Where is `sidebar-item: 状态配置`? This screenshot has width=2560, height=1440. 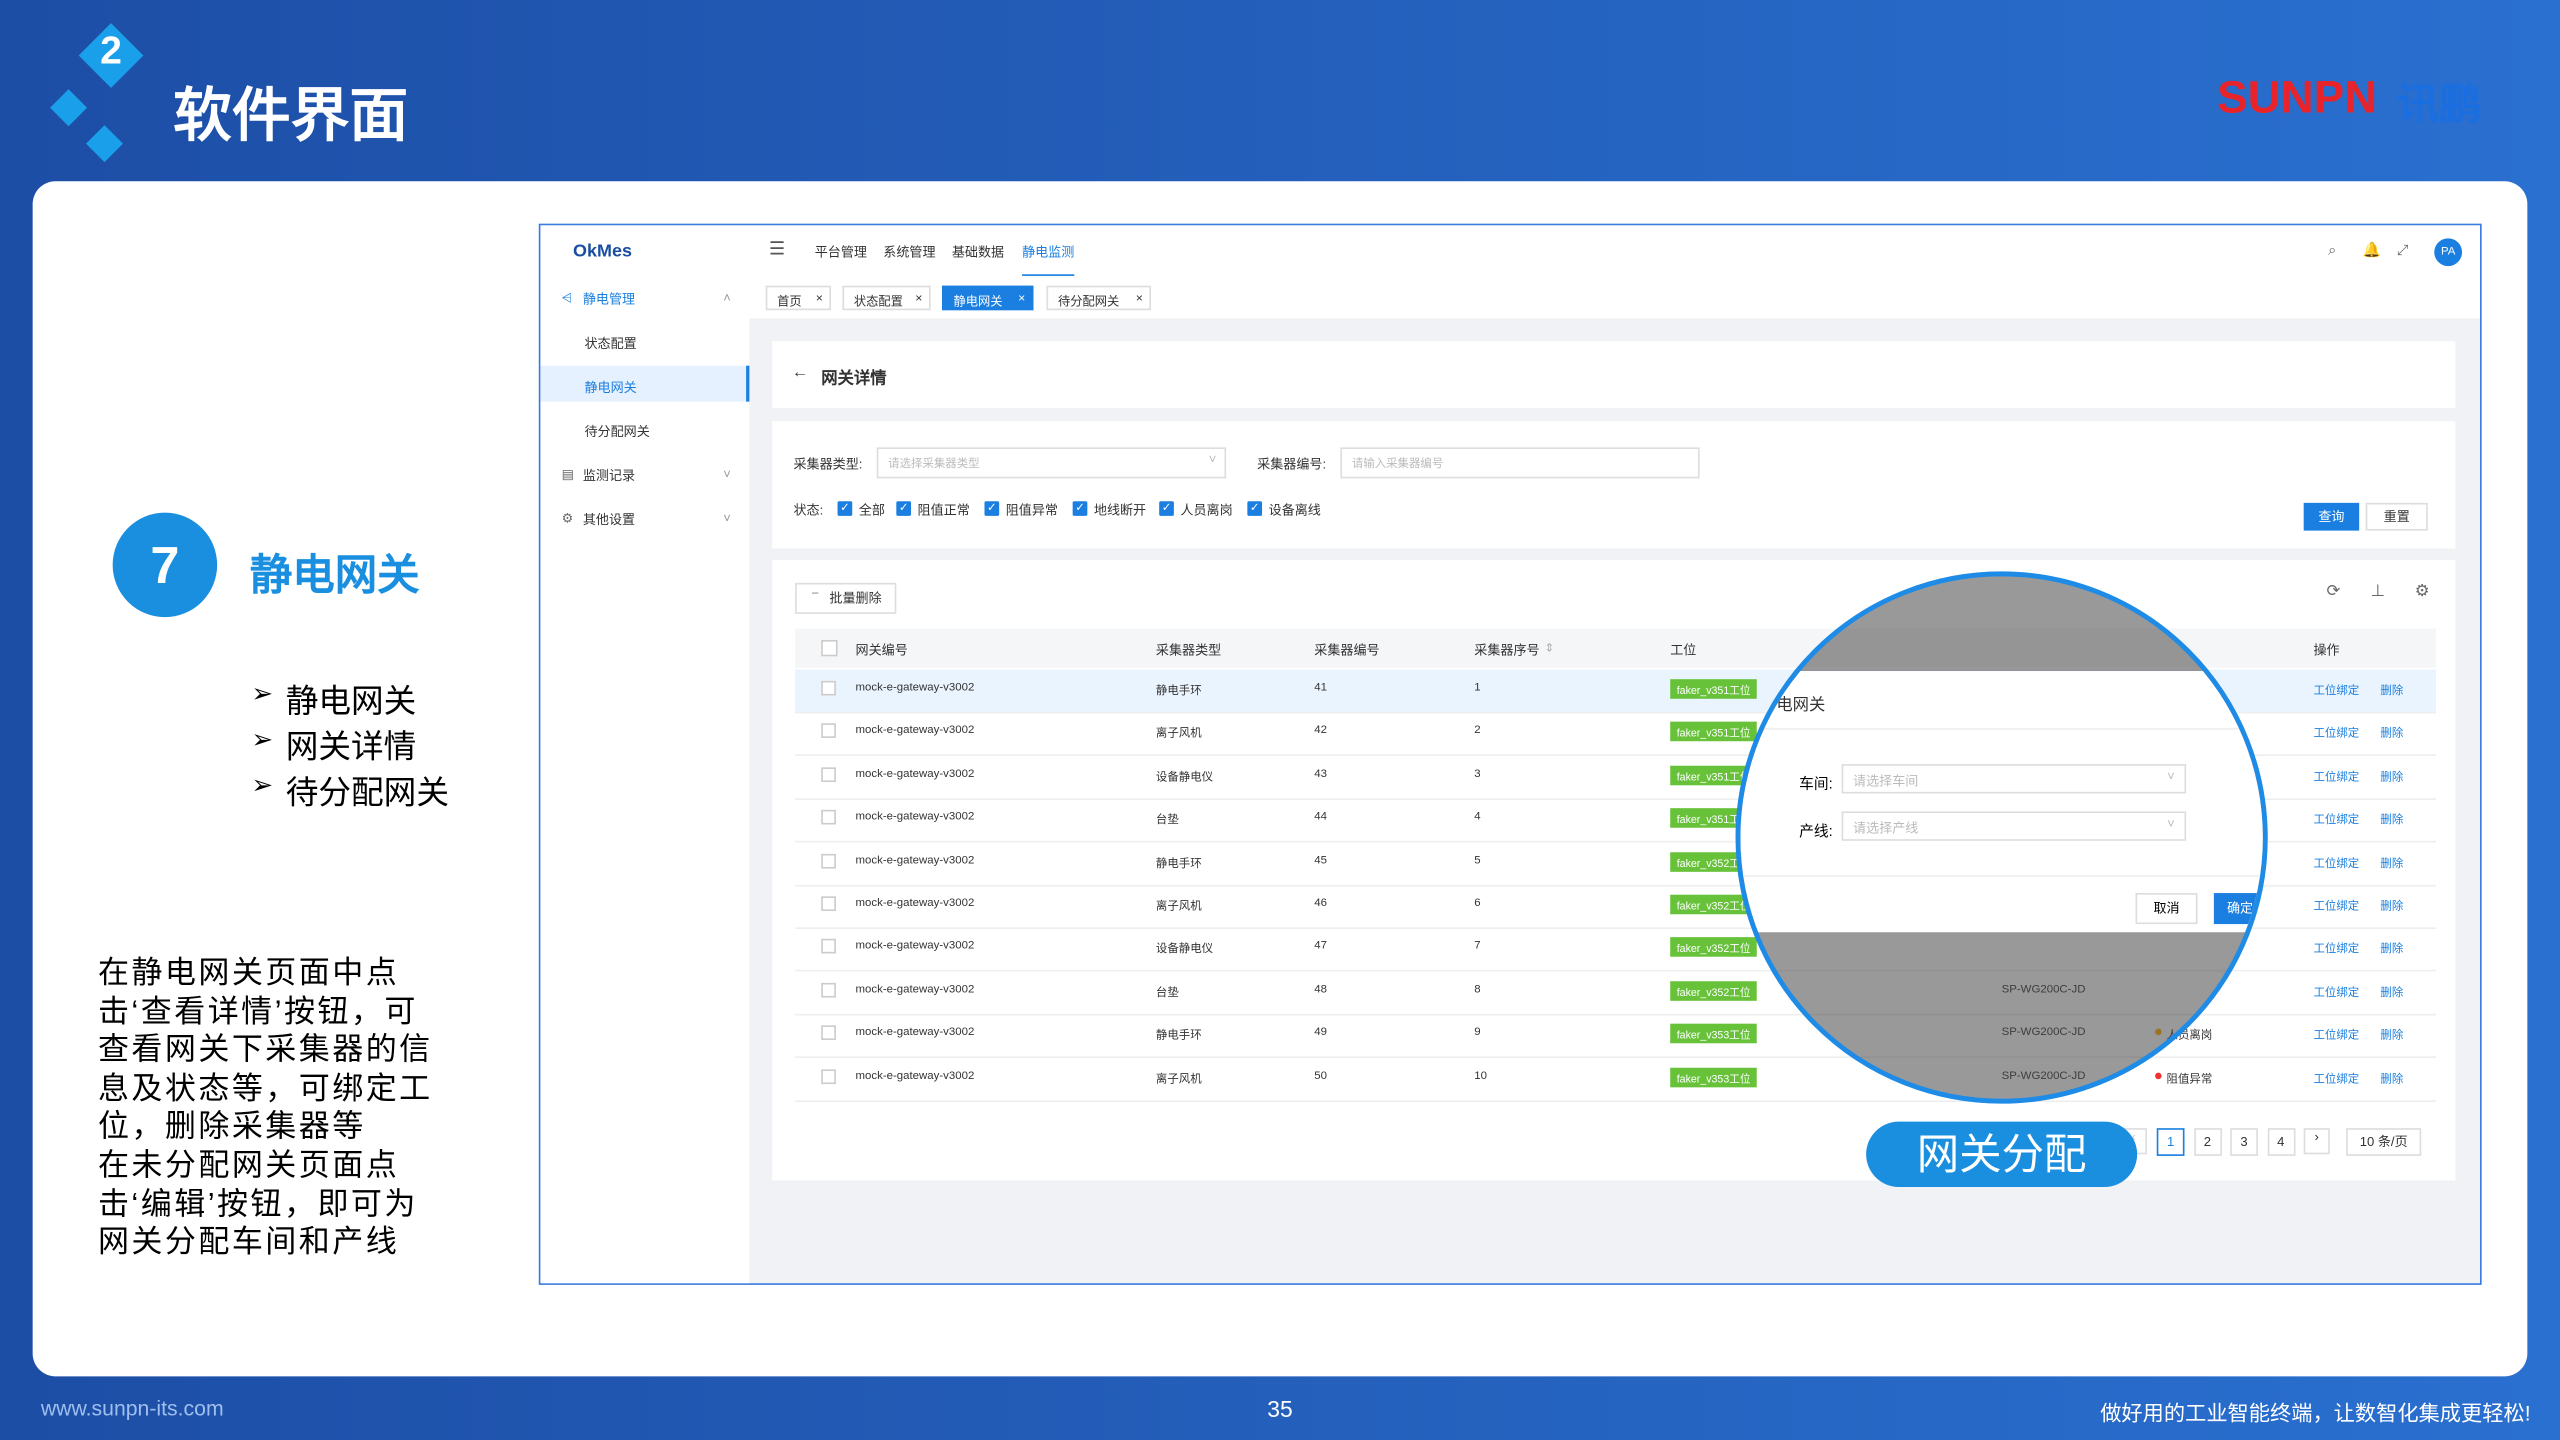
sidebar-item: 状态配置 is located at coordinates (610, 344).